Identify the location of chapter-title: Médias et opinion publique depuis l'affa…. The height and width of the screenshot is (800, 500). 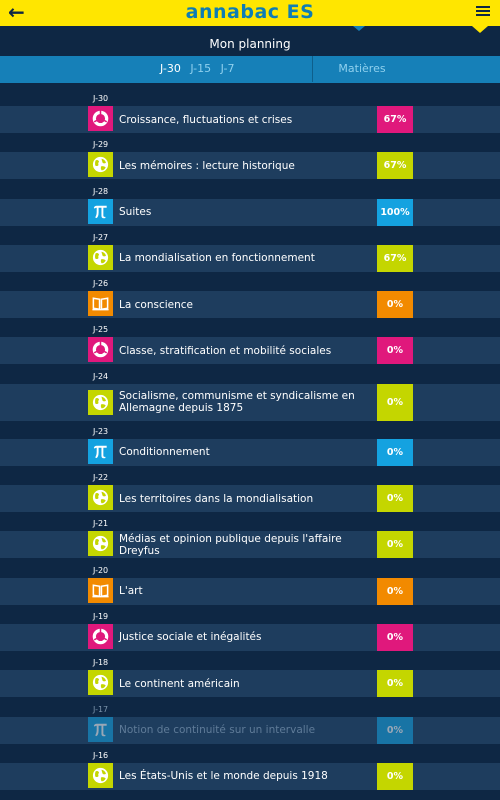
(230, 544).